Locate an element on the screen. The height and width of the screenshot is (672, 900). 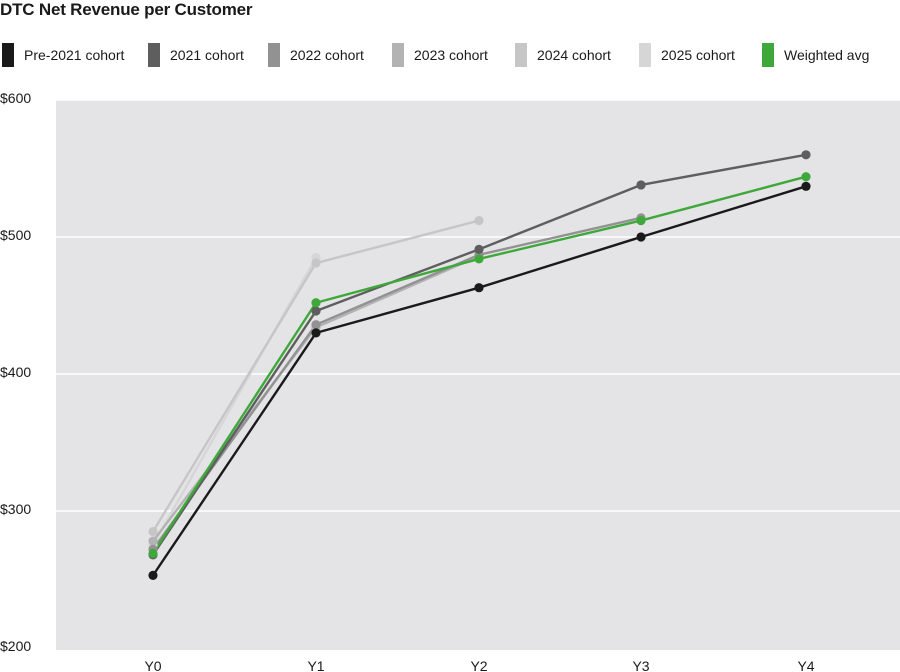
x-tick-label: Y3 is located at coordinates (640, 665).